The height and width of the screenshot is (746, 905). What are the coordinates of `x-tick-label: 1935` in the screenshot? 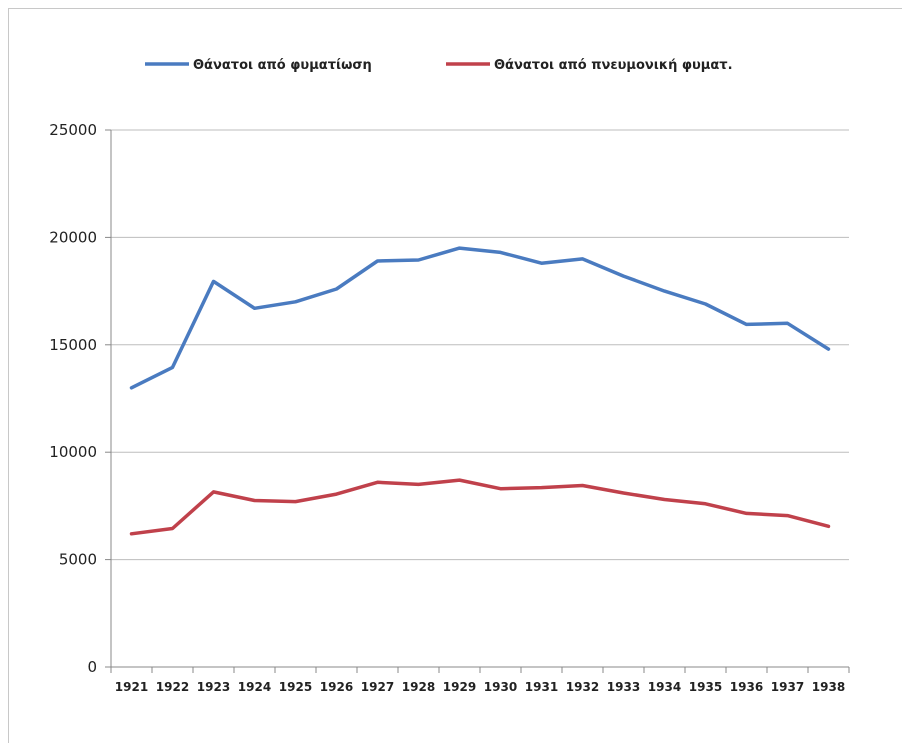 It's located at (705, 687).